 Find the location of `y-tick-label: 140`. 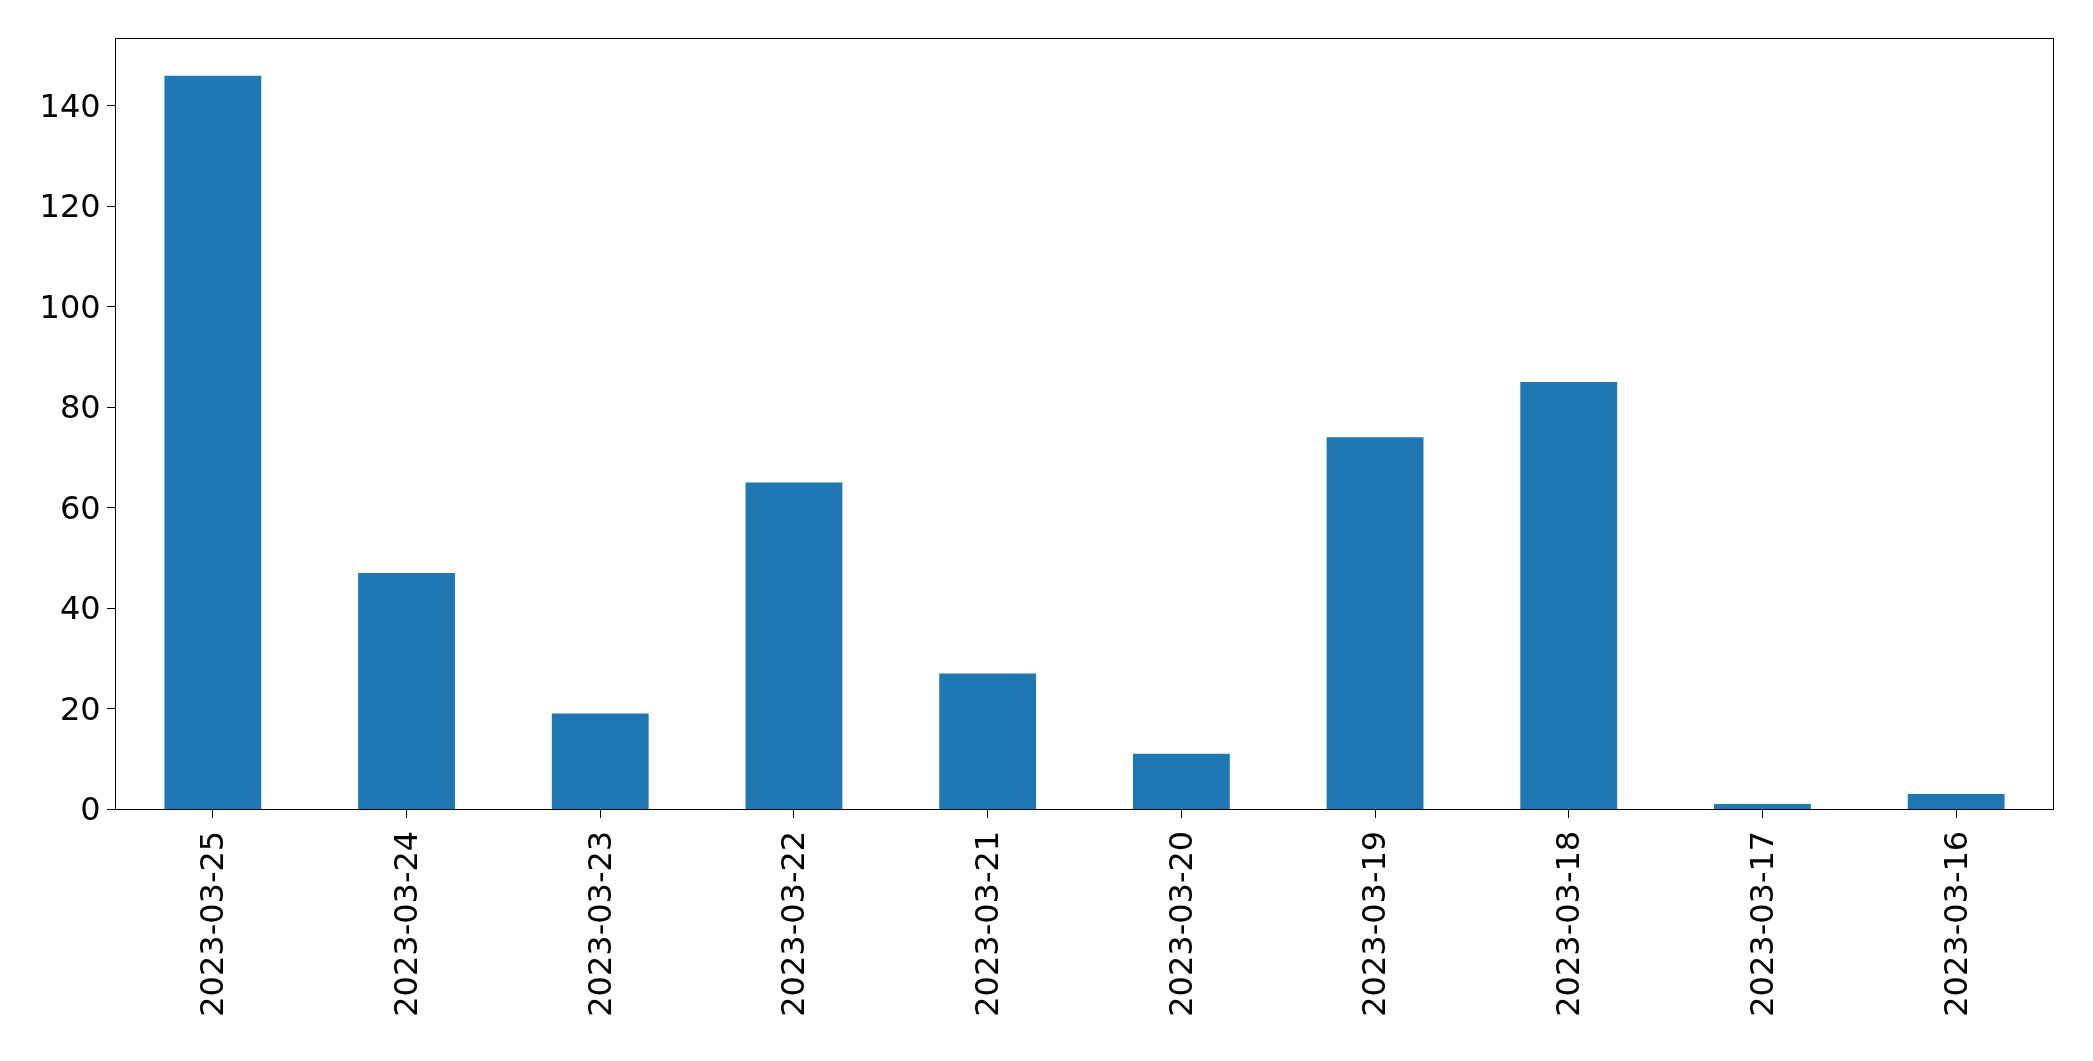

y-tick-label: 140 is located at coordinates (70, 106).